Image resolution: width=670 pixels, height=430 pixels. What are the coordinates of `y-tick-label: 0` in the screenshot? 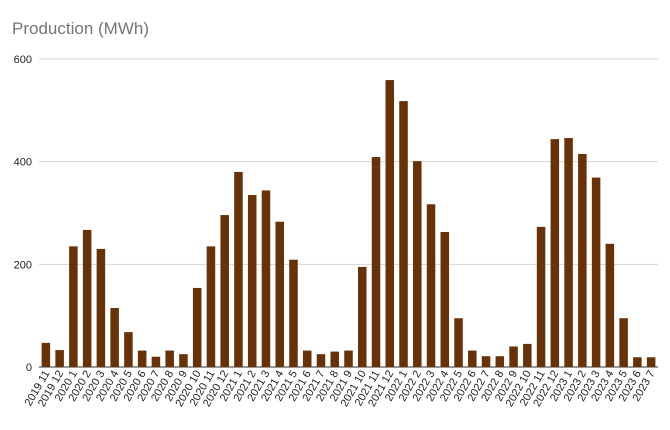 It's located at (29, 368).